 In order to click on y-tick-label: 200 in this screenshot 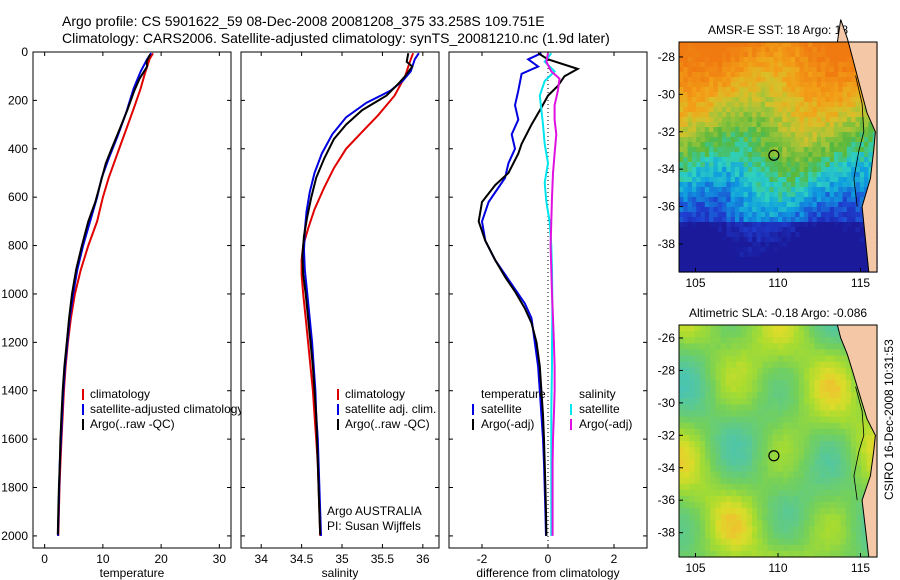, I will do `click(18, 100)`.